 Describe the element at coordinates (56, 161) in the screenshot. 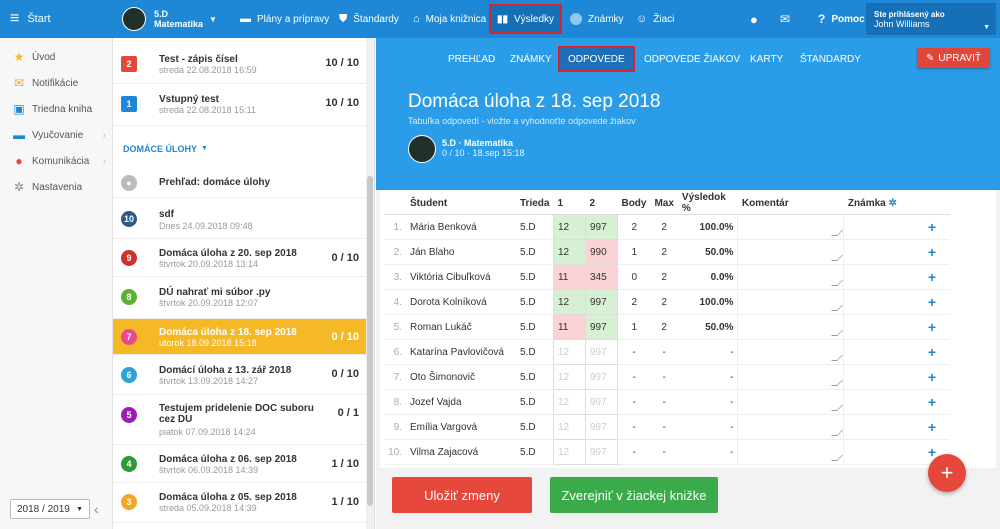

I see `sidebar-item-komunikacia: ● Komunikácia ›` at that location.